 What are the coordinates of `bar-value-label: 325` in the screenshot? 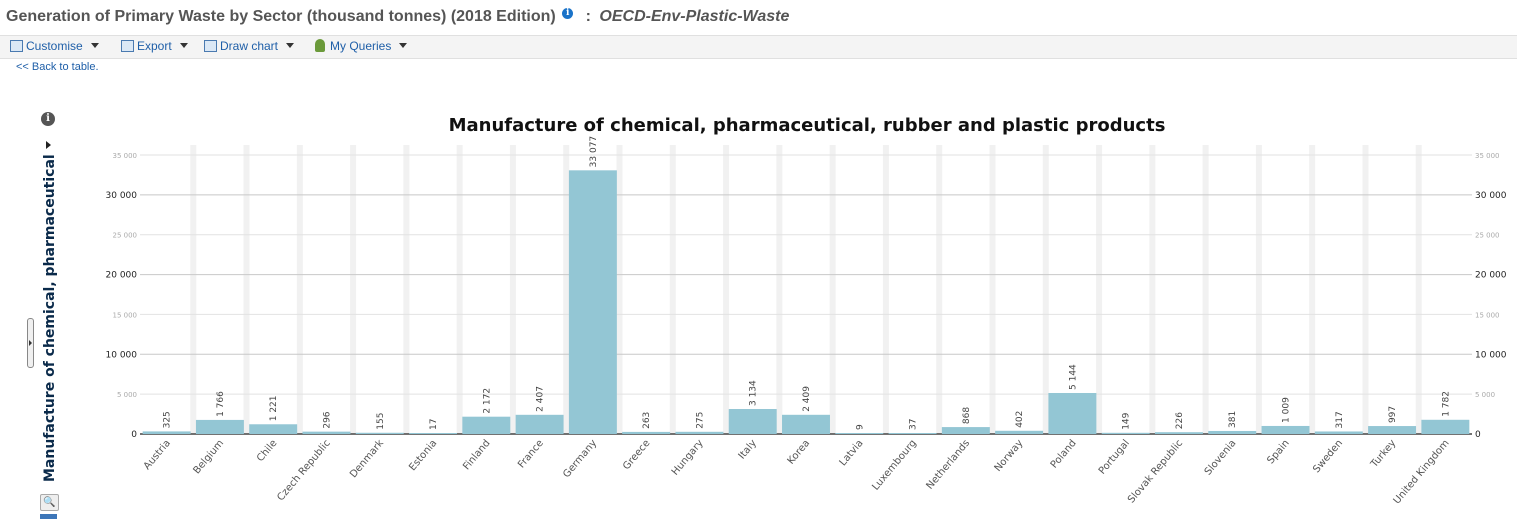 It's located at (168, 419).